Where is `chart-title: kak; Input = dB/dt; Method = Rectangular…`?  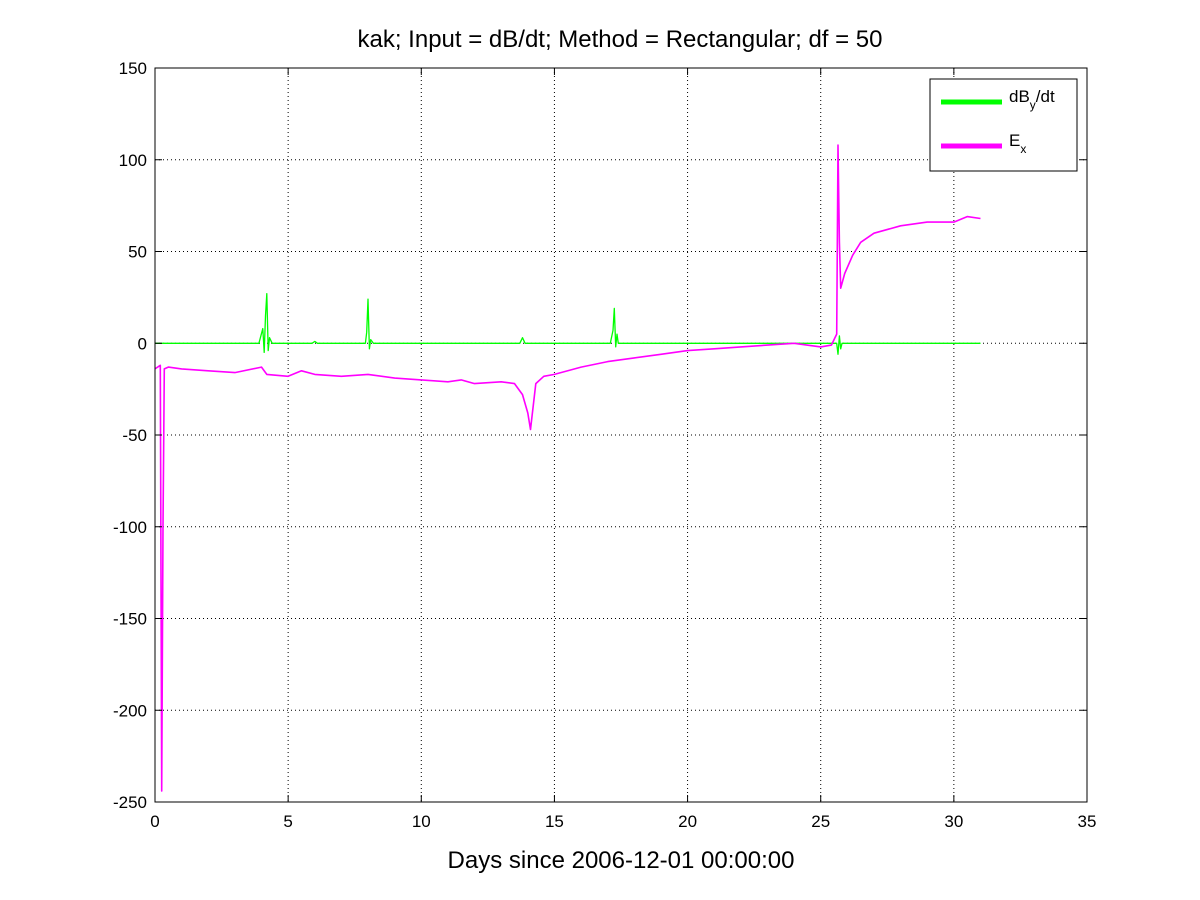 chart-title: kak; Input = dB/dt; Method = Rectangular… is located at coordinates (620, 39).